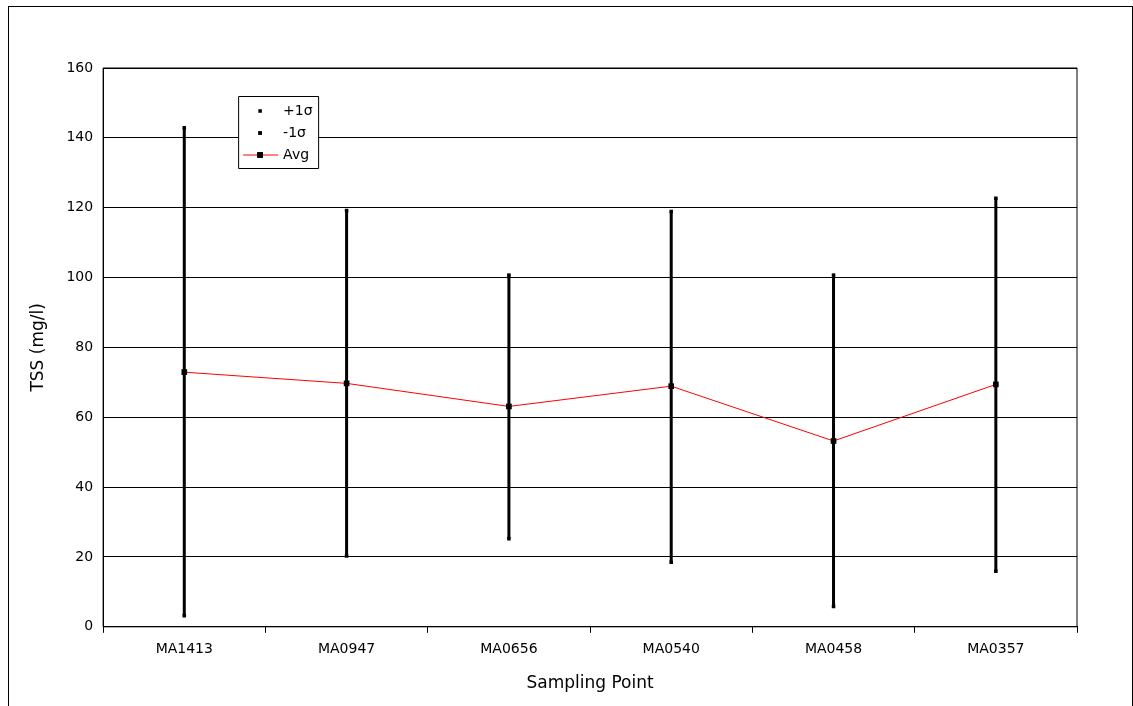  What do you see at coordinates (84, 415) in the screenshot?
I see `y-tick-label: 60` at bounding box center [84, 415].